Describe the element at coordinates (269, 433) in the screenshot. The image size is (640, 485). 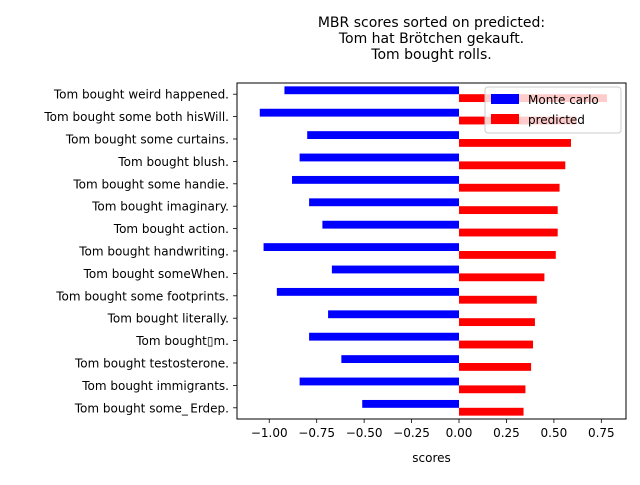
I see `x-tick-label: −1.00` at that location.